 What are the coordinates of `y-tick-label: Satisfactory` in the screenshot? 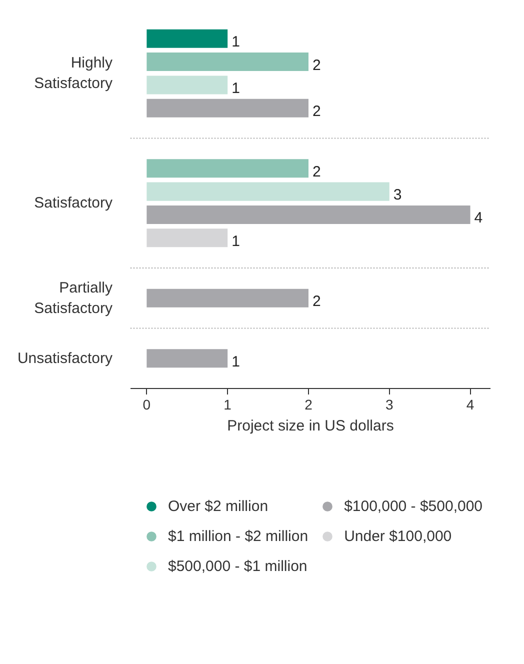 It's located at (73, 203).